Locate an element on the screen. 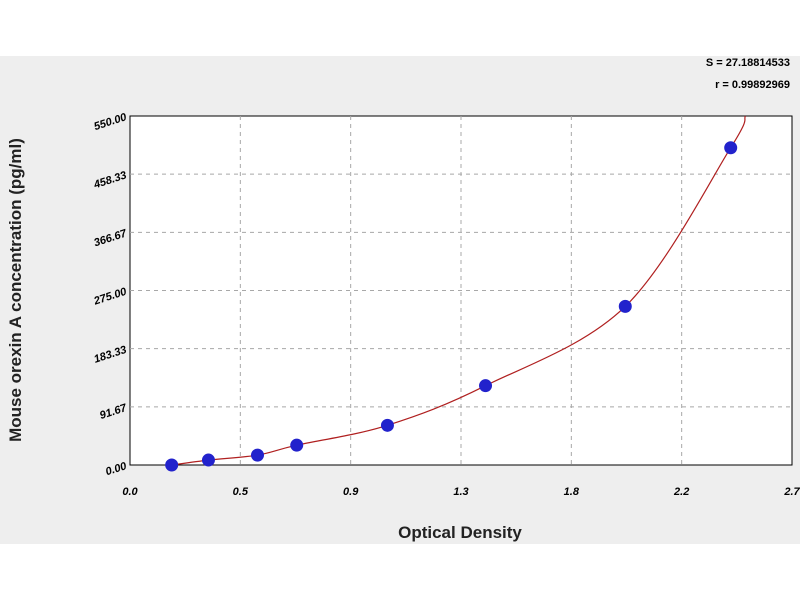 Image resolution: width=800 pixels, height=600 pixels. x-tick-label: 0.5 is located at coordinates (241, 492).